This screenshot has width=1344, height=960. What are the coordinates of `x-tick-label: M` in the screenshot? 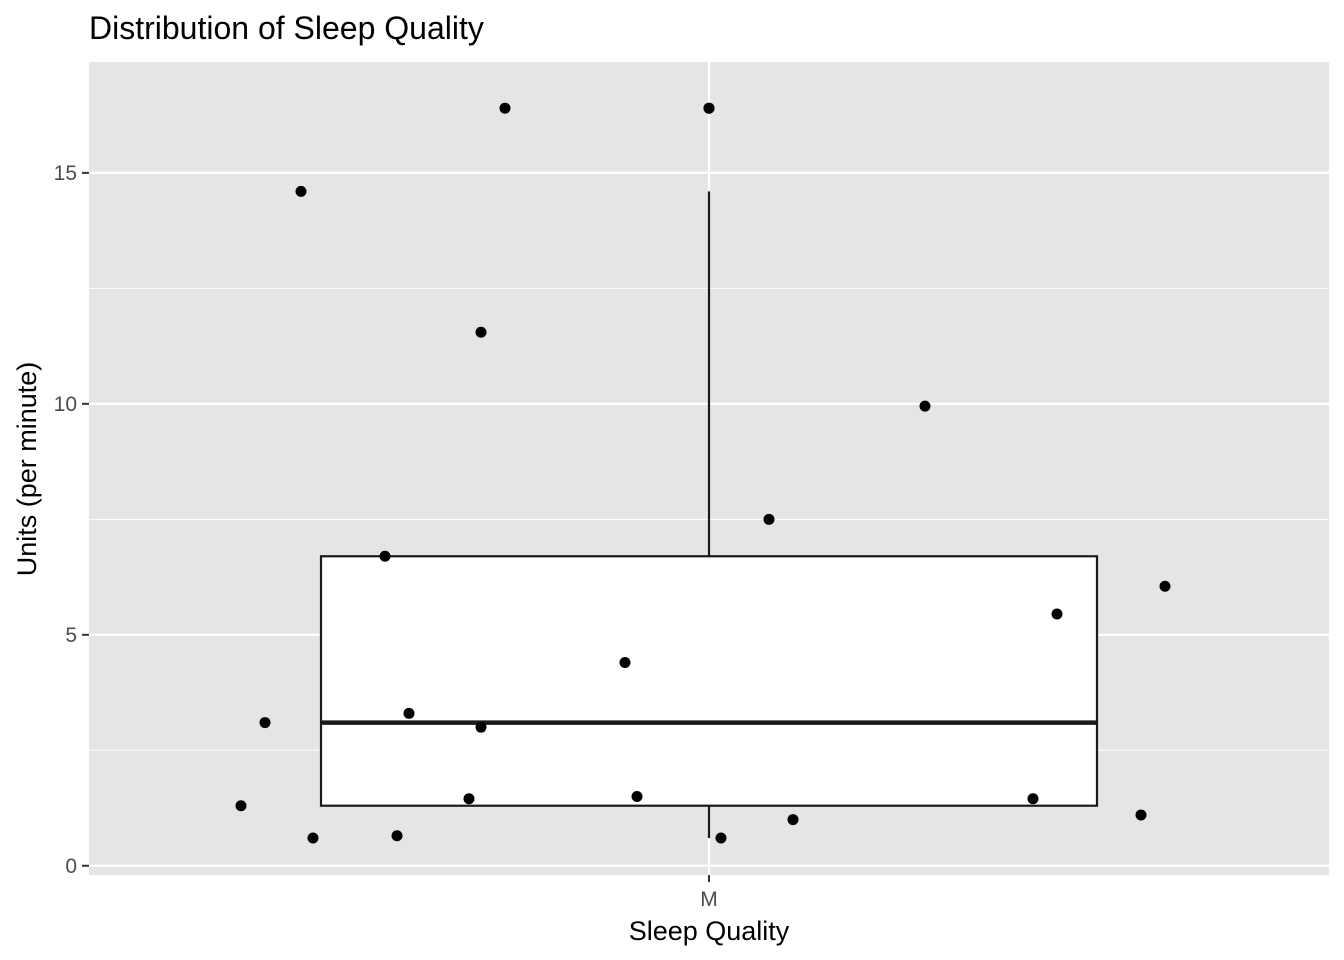 It's located at (709, 899).